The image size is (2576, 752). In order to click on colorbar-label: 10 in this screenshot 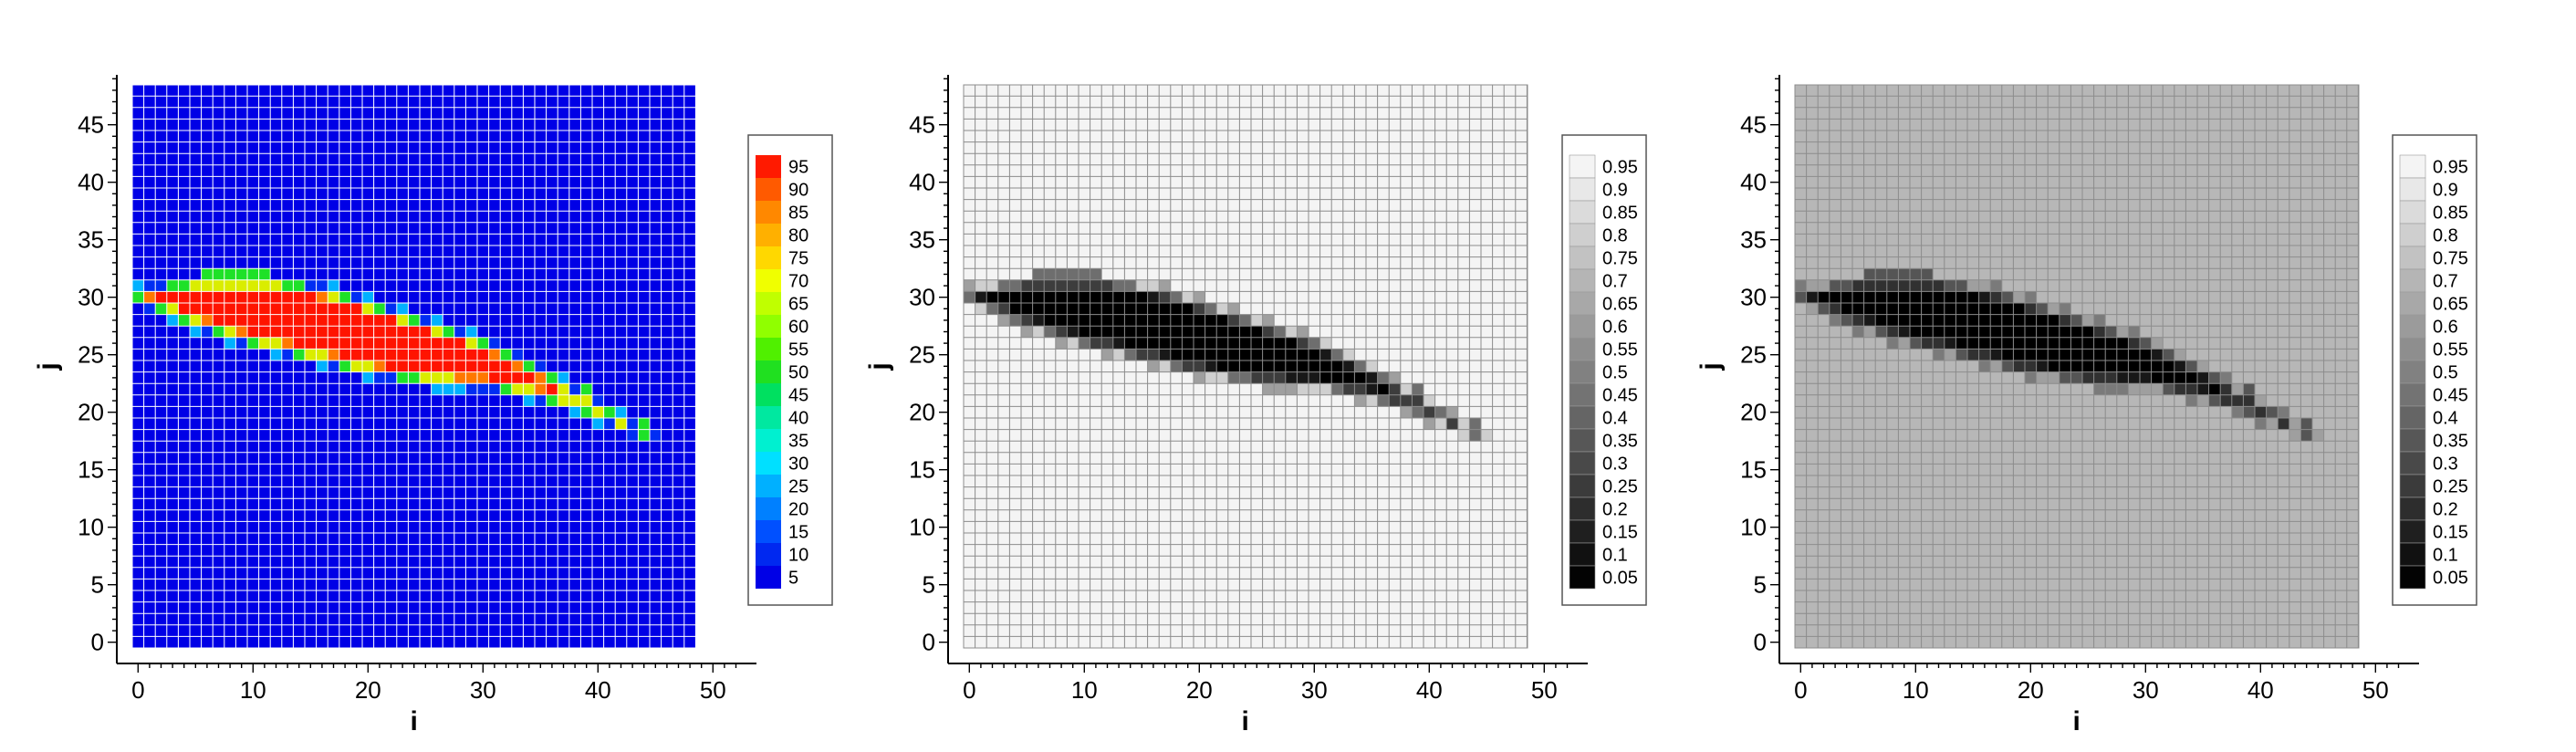, I will do `click(798, 556)`.